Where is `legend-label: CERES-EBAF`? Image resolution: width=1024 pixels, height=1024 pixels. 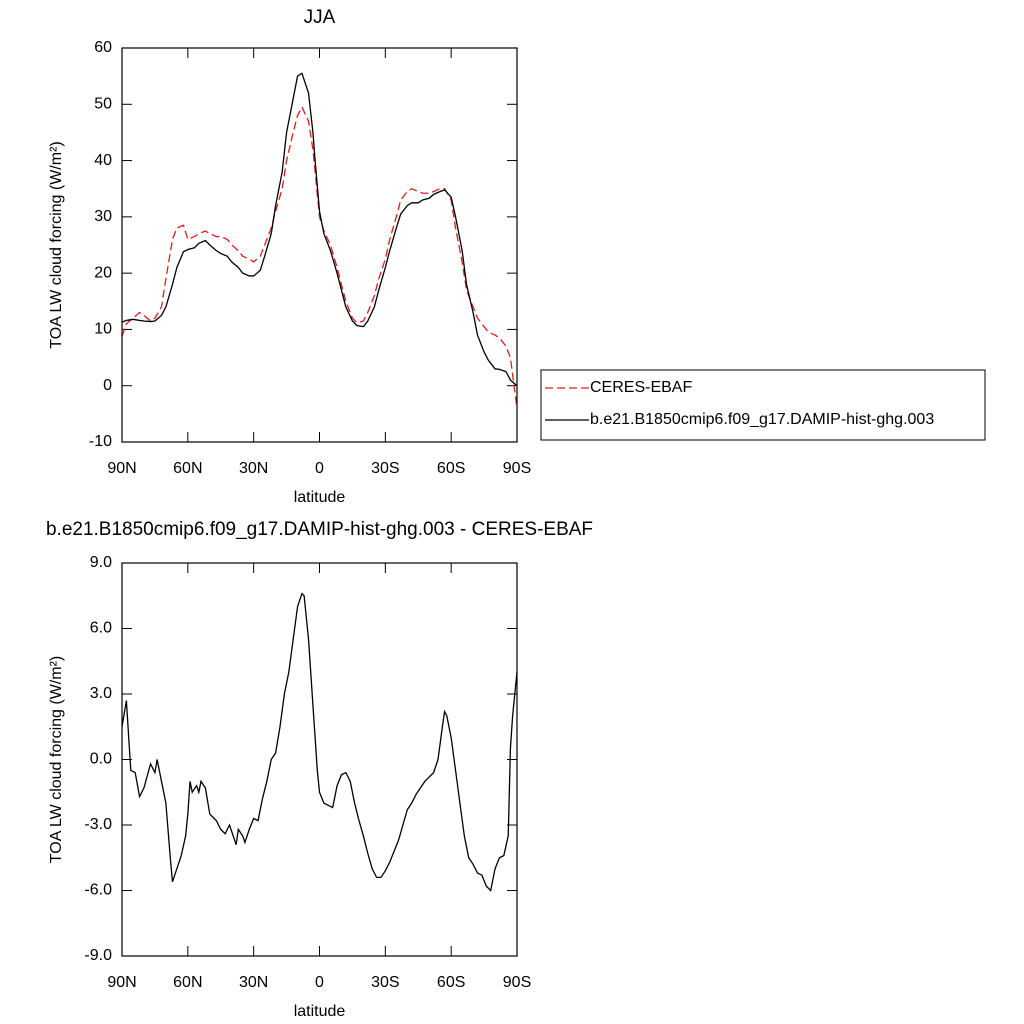
legend-label: CERES-EBAF is located at coordinates (641, 387).